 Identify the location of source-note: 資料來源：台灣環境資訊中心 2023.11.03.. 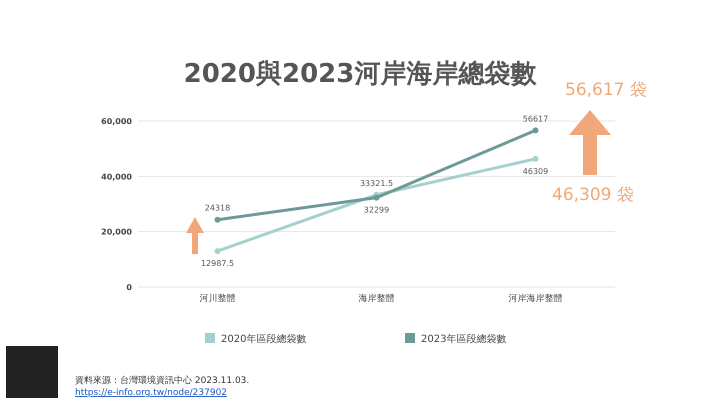
(162, 380).